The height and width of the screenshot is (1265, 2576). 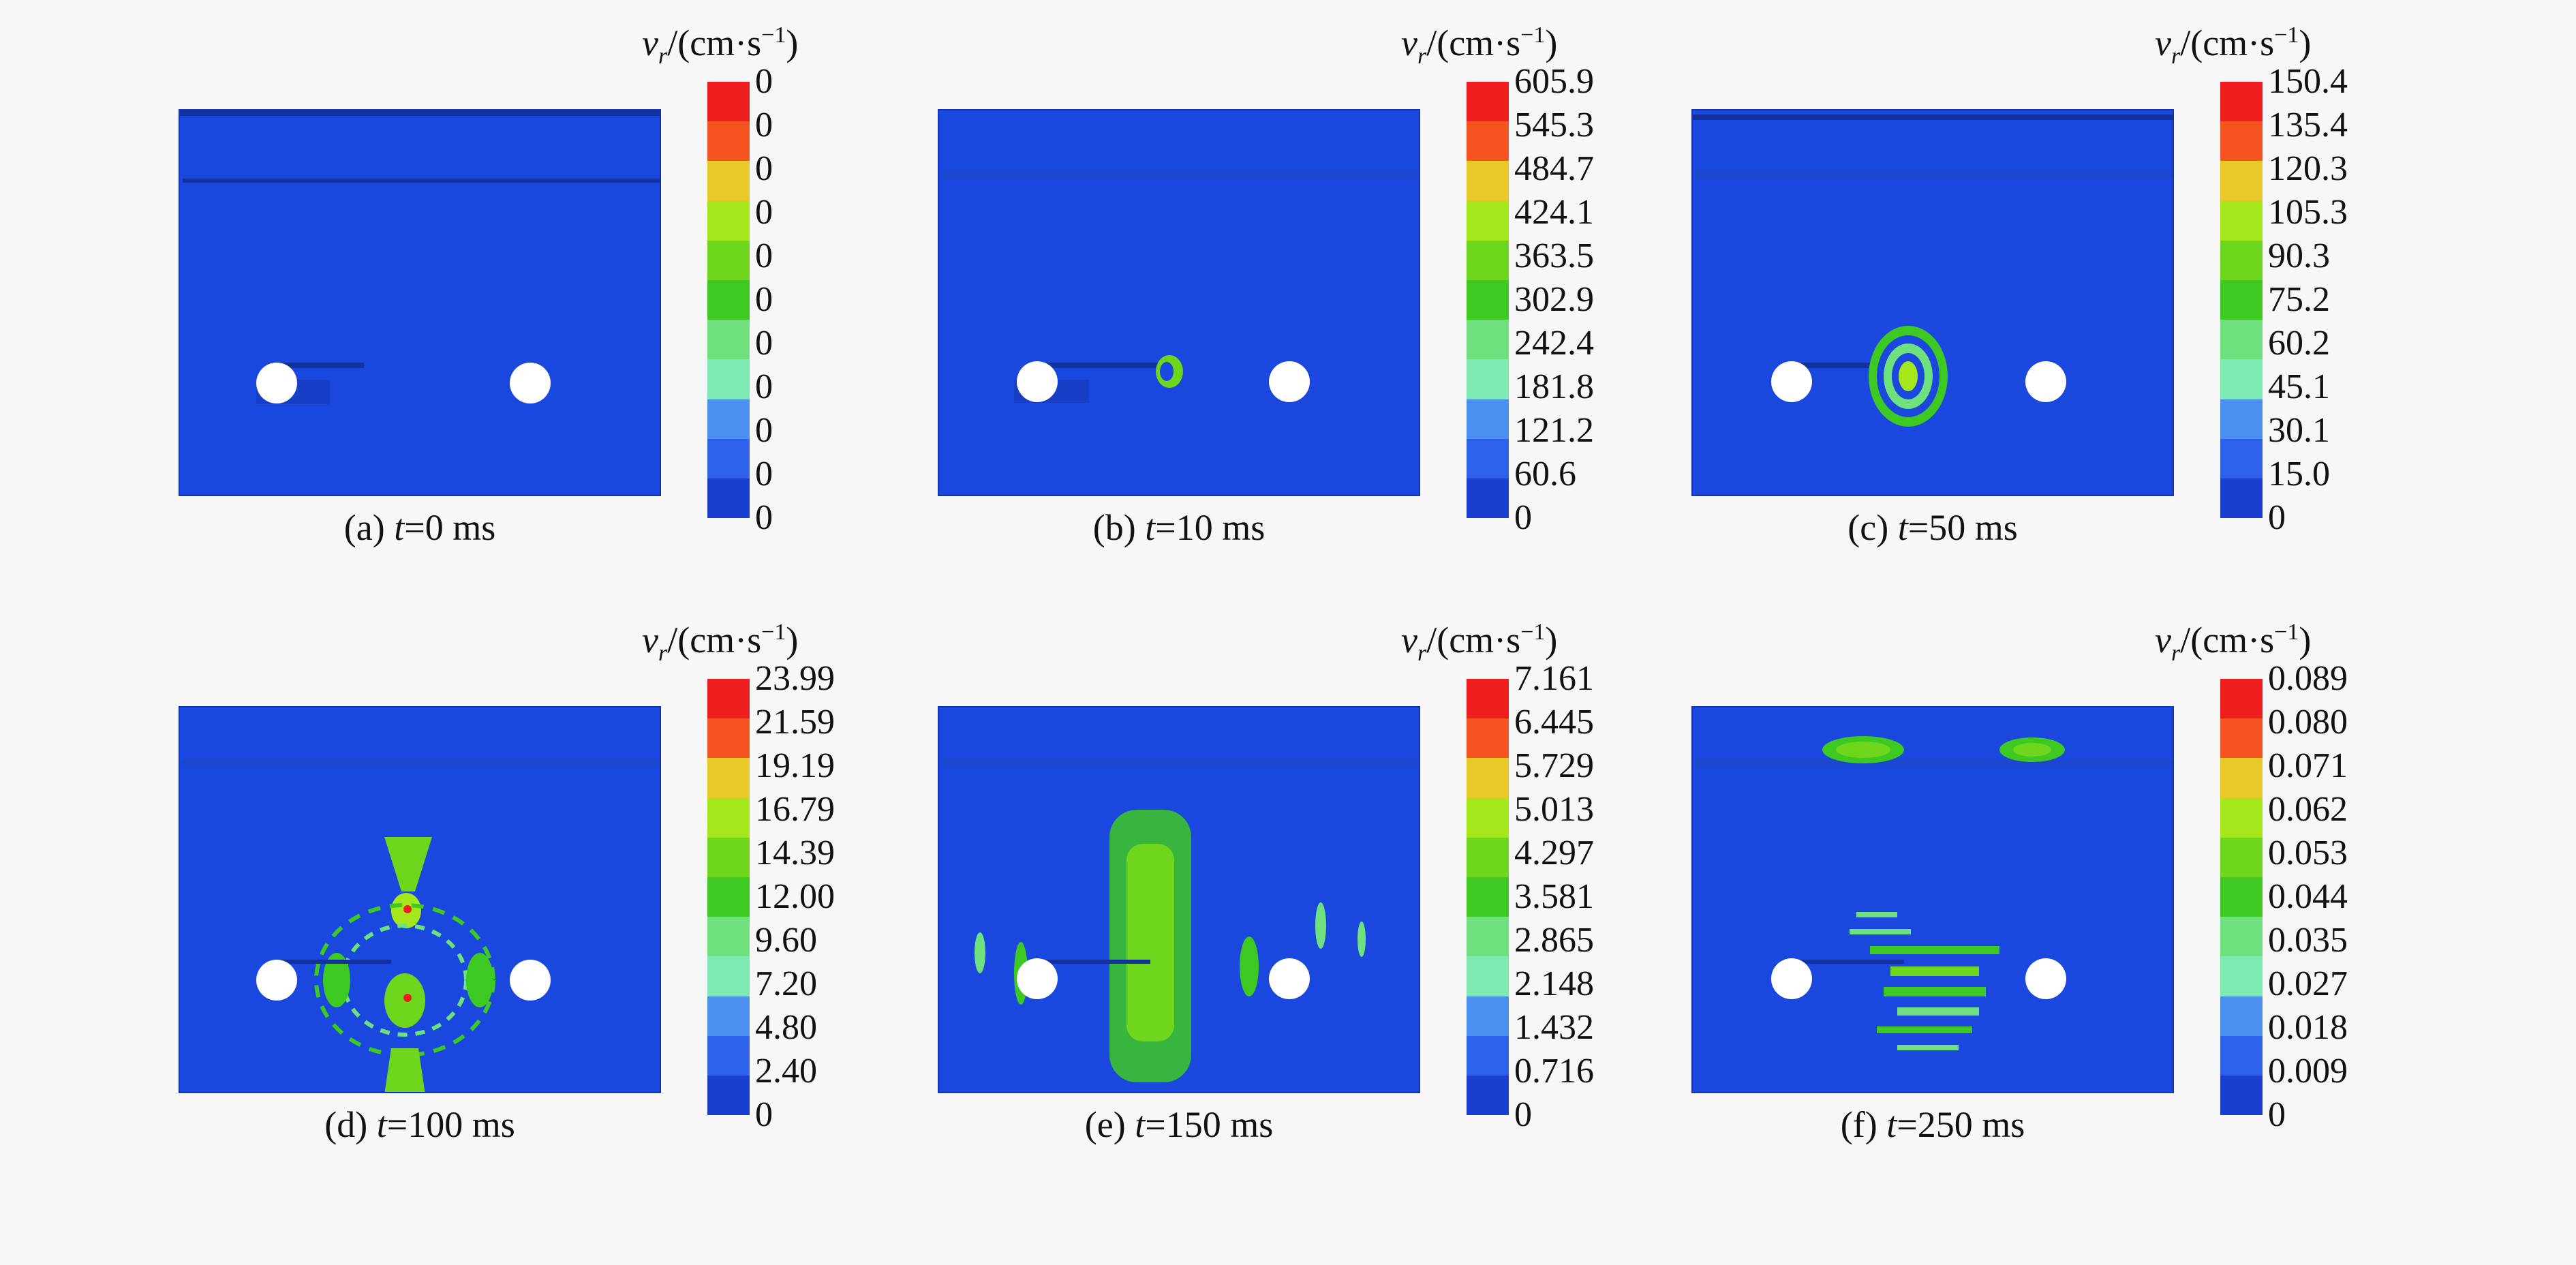 What do you see at coordinates (2308, 983) in the screenshot?
I see `colorbar-tick: 0.027` at bounding box center [2308, 983].